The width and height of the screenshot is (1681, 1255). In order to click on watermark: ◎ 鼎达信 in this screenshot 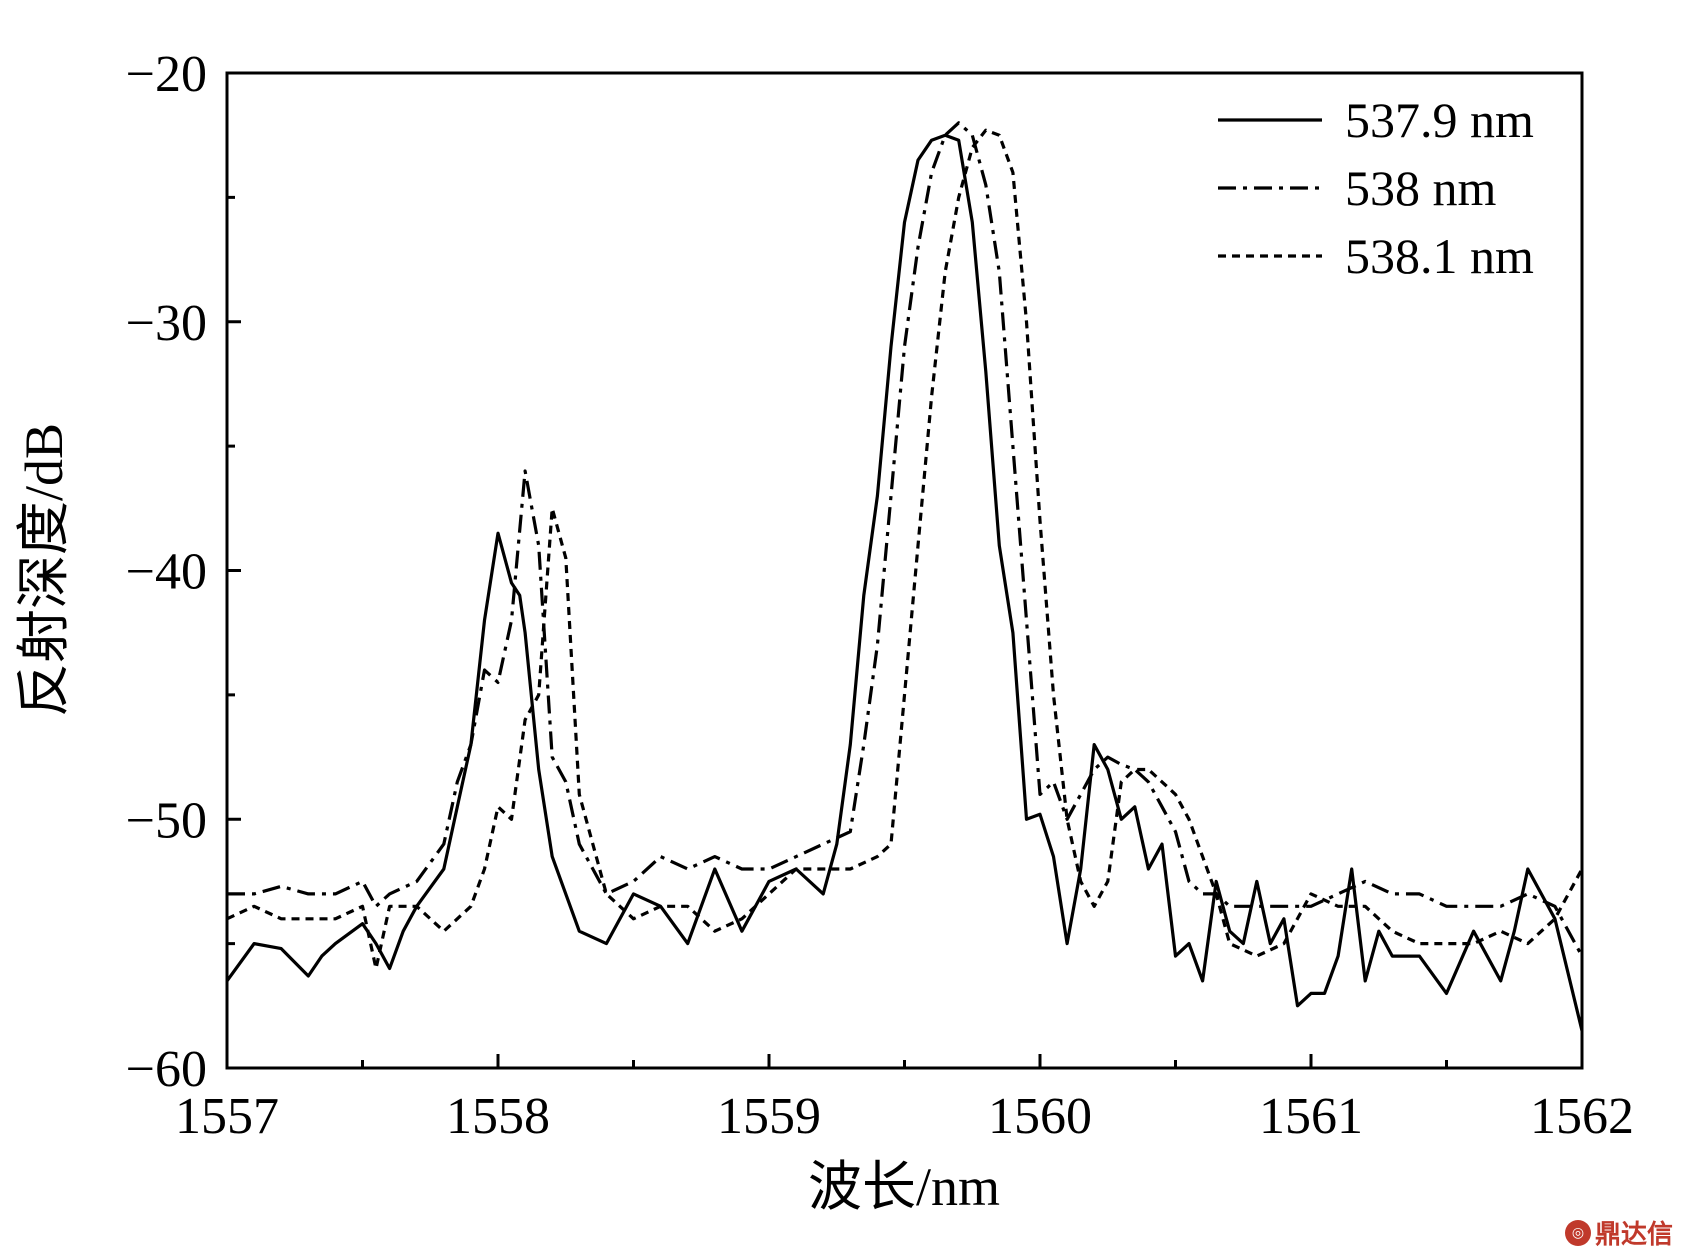, I will do `click(1618, 1232)`.